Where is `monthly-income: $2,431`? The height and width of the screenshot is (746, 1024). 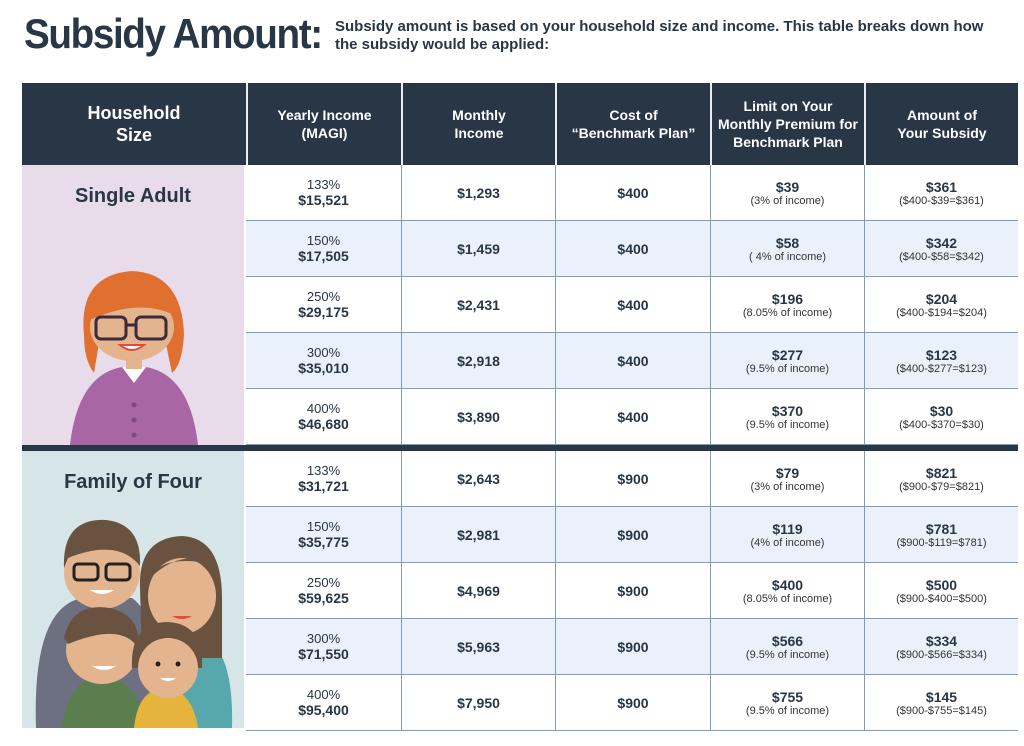
monthly-income: $2,431 is located at coordinates (478, 304).